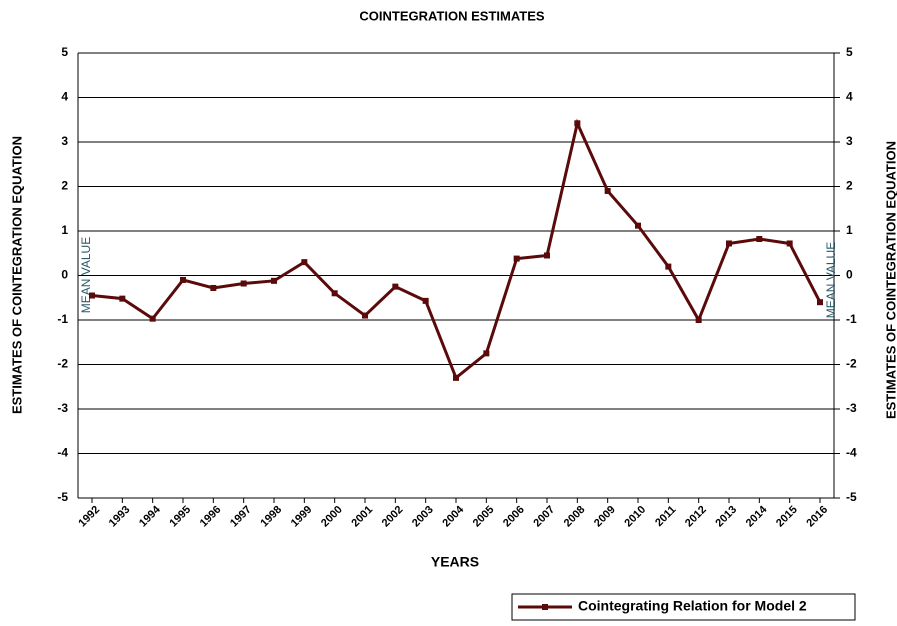 This screenshot has height=626, width=897. What do you see at coordinates (64, 230) in the screenshot?
I see `y-tick-label: 1` at bounding box center [64, 230].